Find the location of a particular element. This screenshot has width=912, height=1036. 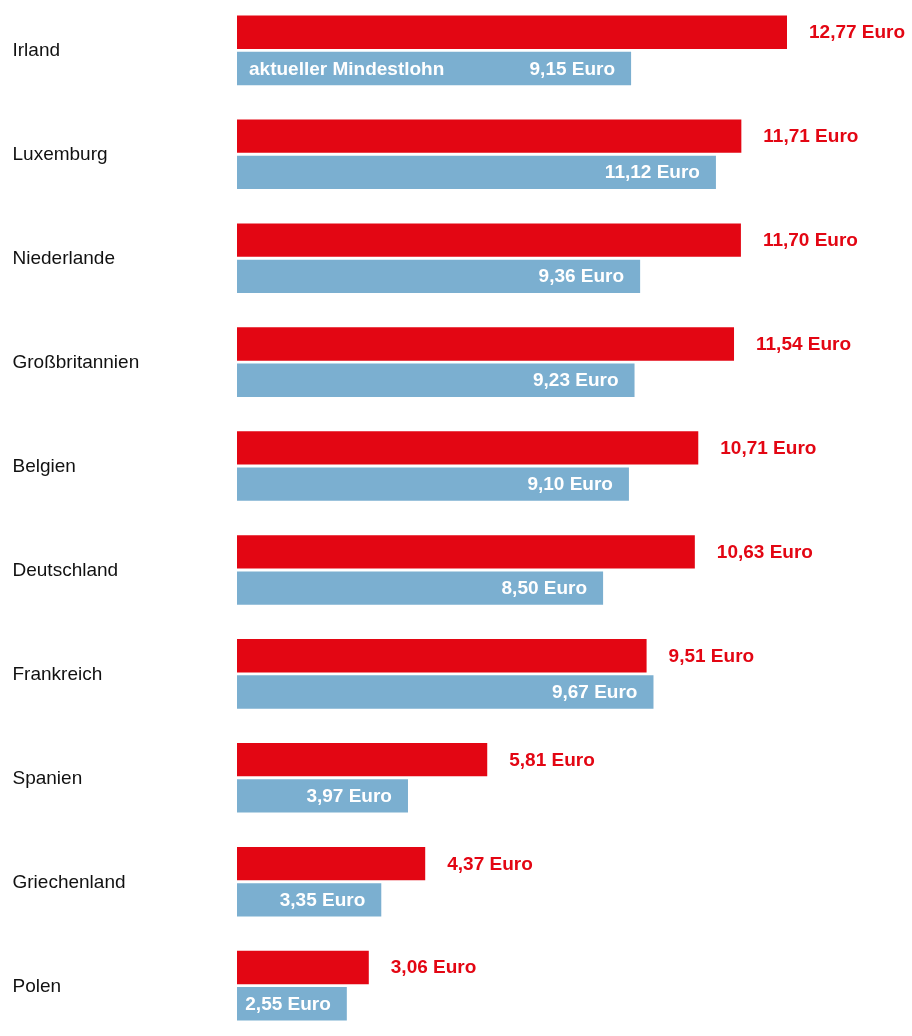

data-label: 10,71 Euro is located at coordinates (768, 447).